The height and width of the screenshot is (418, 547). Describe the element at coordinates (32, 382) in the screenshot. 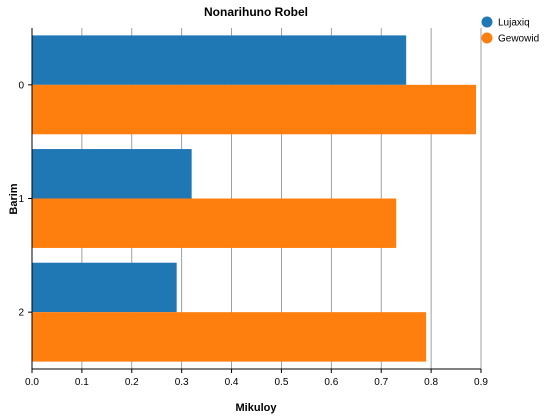

I see `x-tick-label: 0.0` at that location.